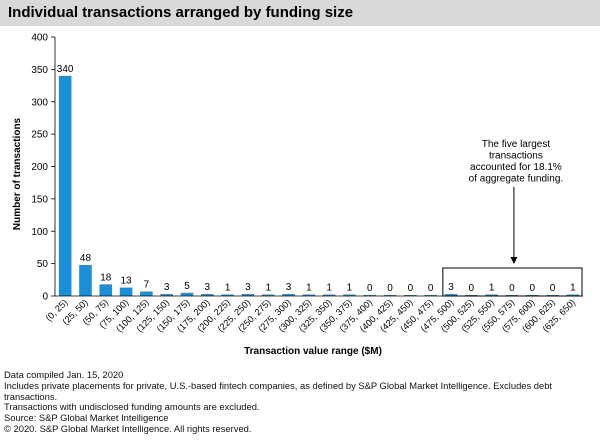 This screenshot has height=443, width=600. Describe the element at coordinates (512, 282) in the screenshot. I see `annotation-box` at that location.